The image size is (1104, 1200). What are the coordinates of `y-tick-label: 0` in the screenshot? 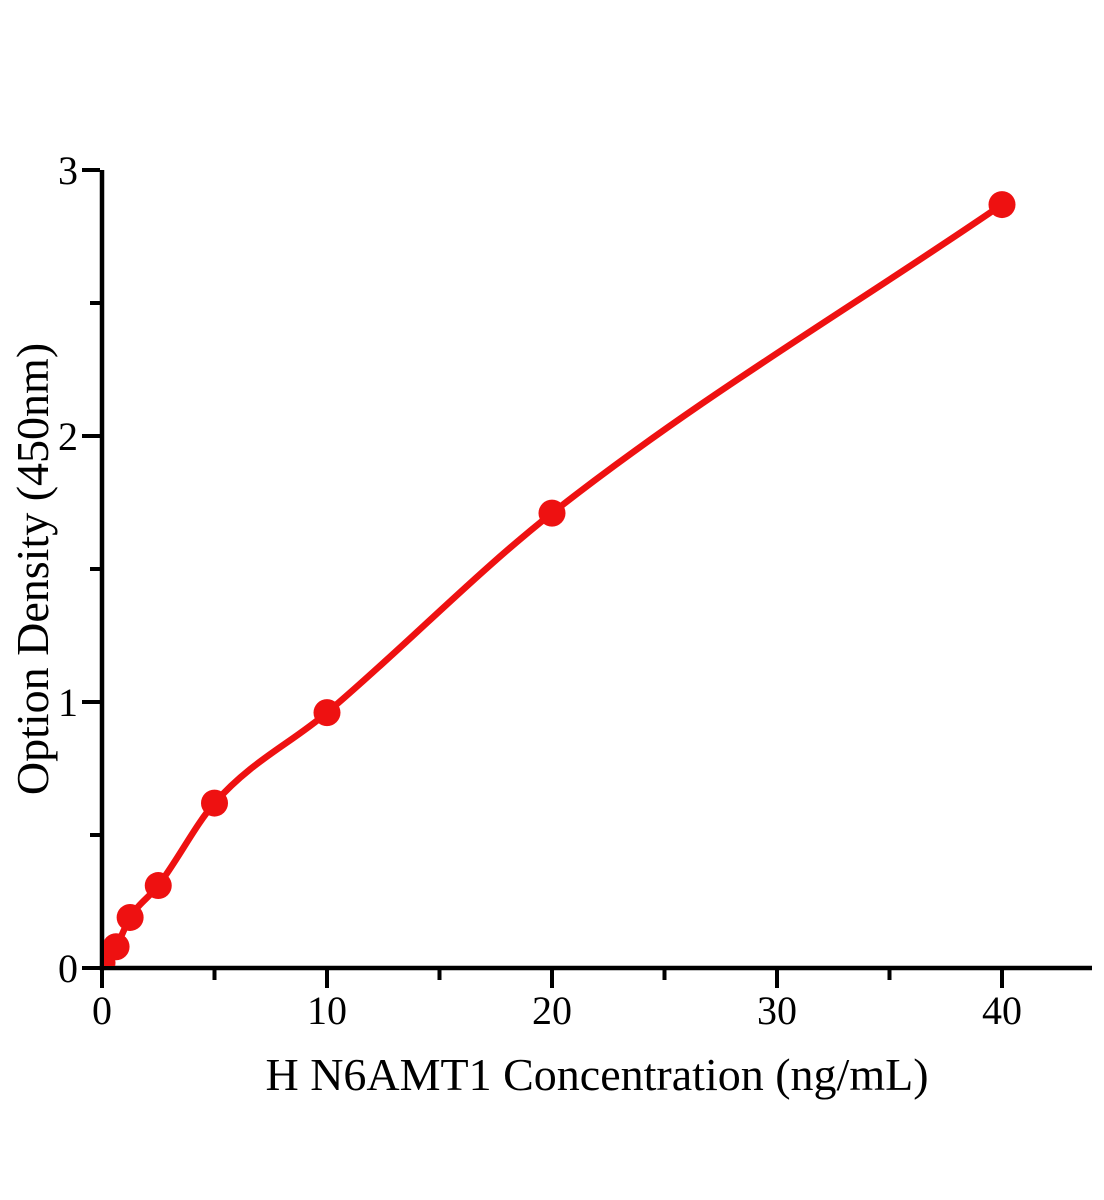 It's located at (68, 968).